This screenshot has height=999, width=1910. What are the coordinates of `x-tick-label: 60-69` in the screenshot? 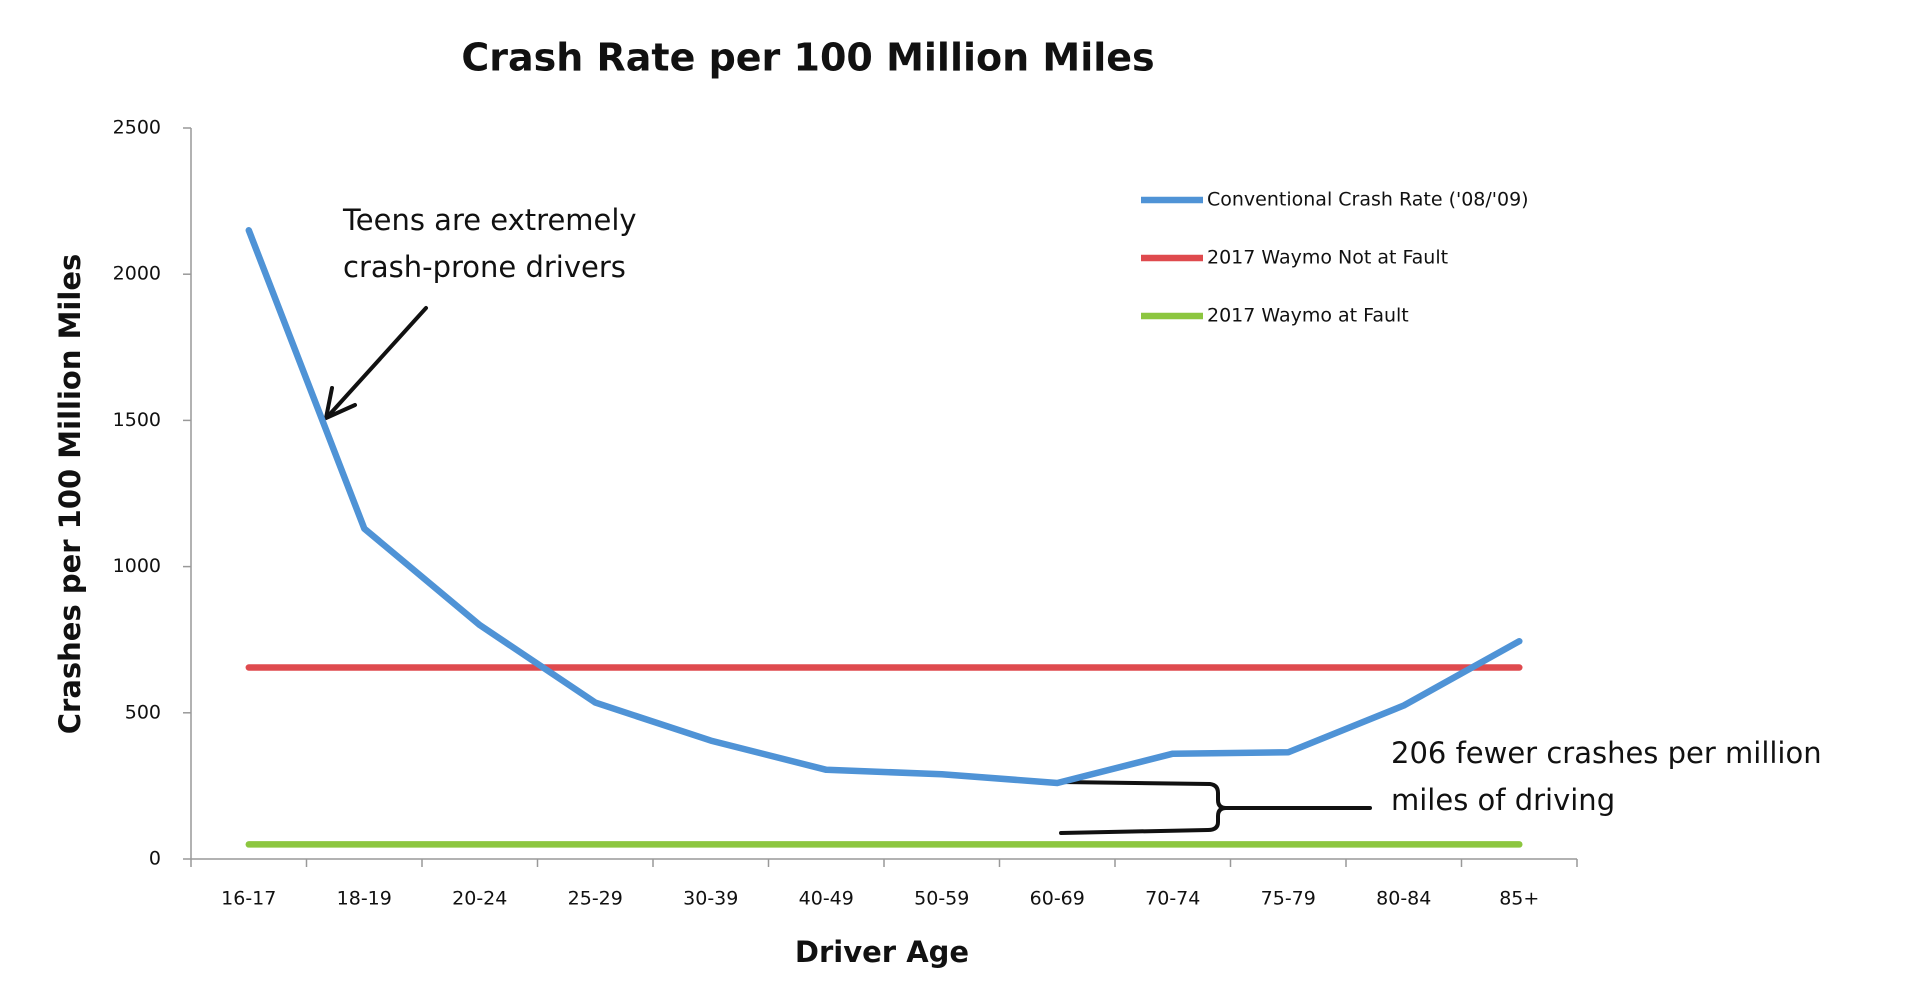 It's located at (1057, 899).